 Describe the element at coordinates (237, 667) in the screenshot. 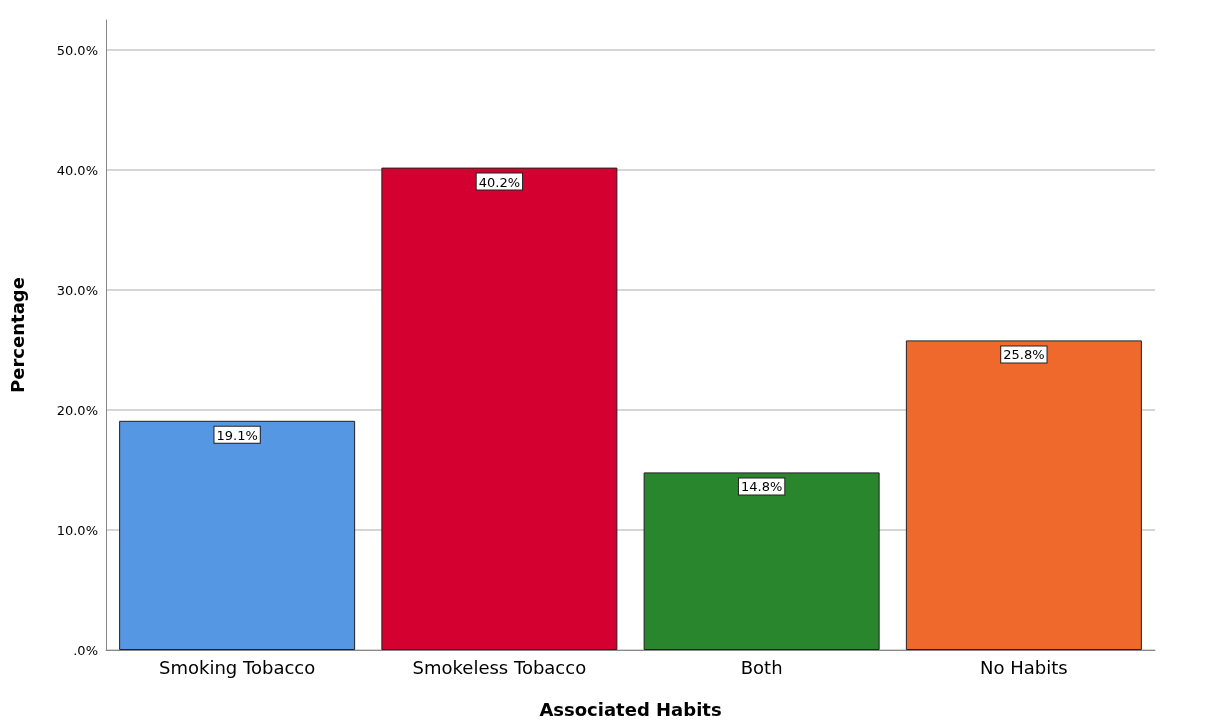

I see `x-tick-label: Smoking Tobacco` at that location.